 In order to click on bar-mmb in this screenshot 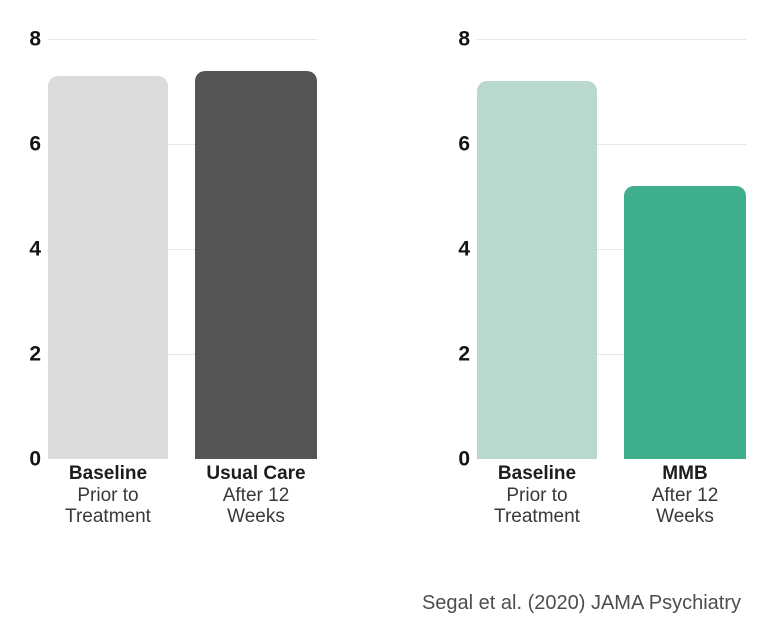, I will do `click(685, 322)`.